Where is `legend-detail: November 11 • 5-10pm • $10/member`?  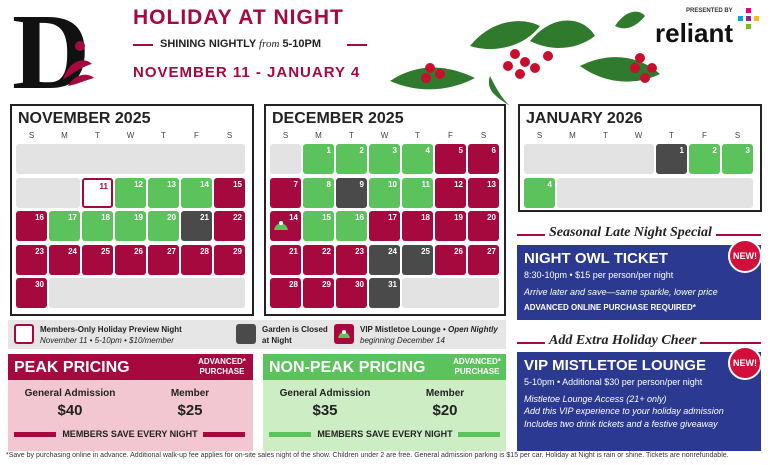 legend-detail: November 11 • 5-10pm • $10/member is located at coordinates (107, 340).